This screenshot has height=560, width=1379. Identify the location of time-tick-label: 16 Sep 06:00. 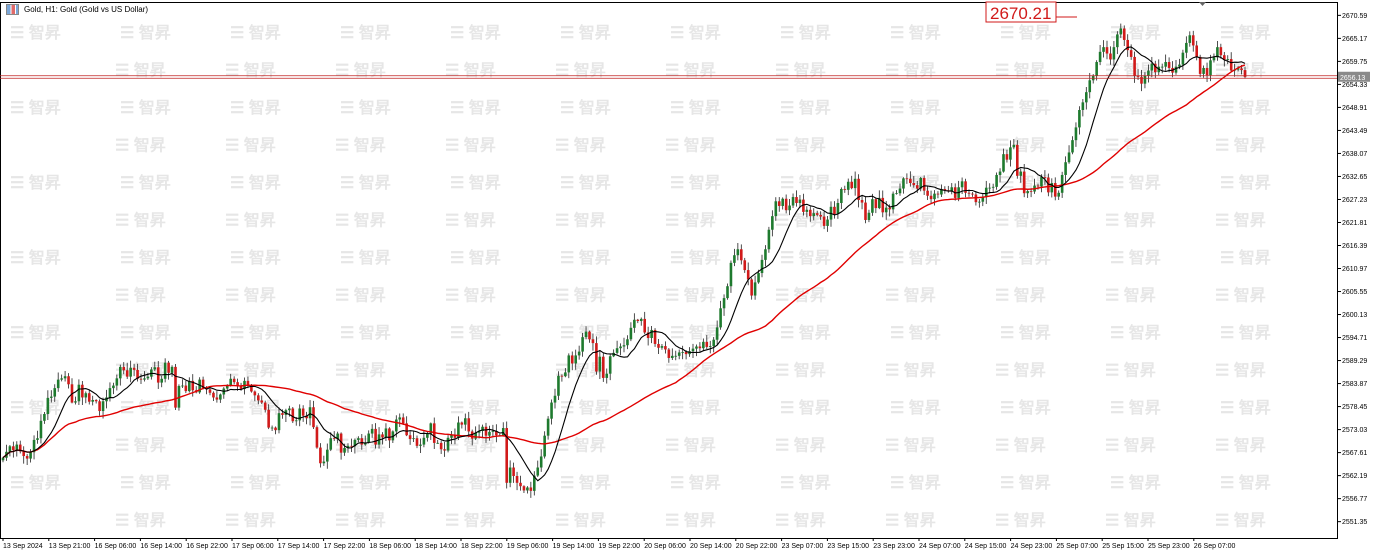
(116, 546).